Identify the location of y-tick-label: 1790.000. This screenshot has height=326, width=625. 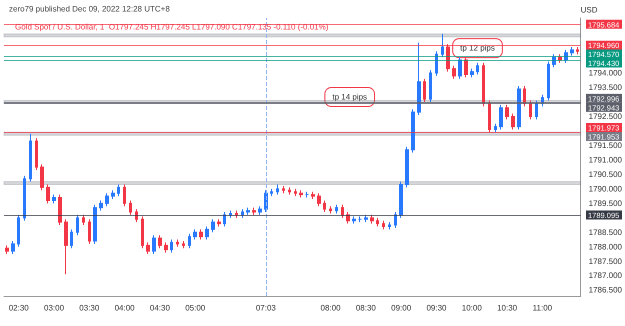
(605, 189).